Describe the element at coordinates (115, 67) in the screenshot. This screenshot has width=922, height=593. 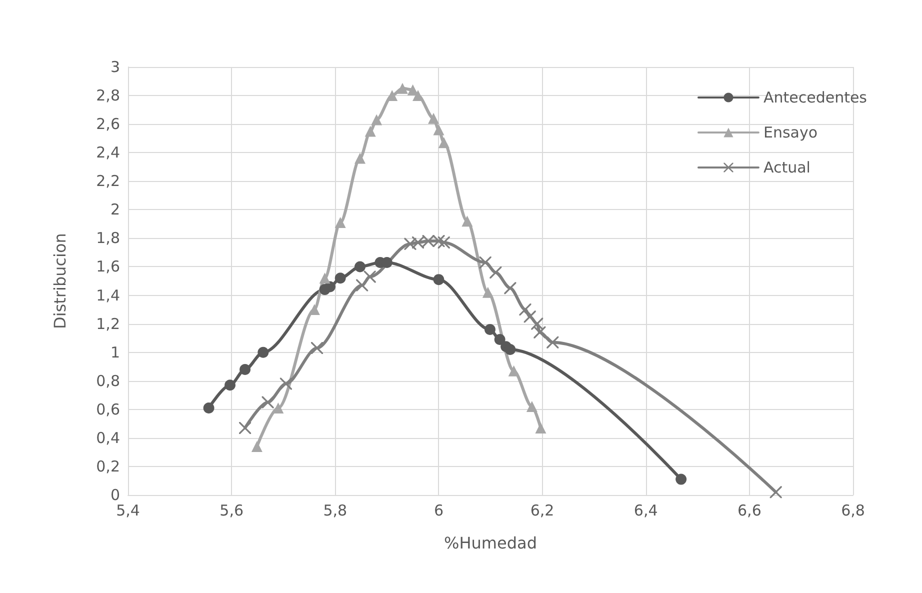
I see `y-tick-label: 3` at that location.